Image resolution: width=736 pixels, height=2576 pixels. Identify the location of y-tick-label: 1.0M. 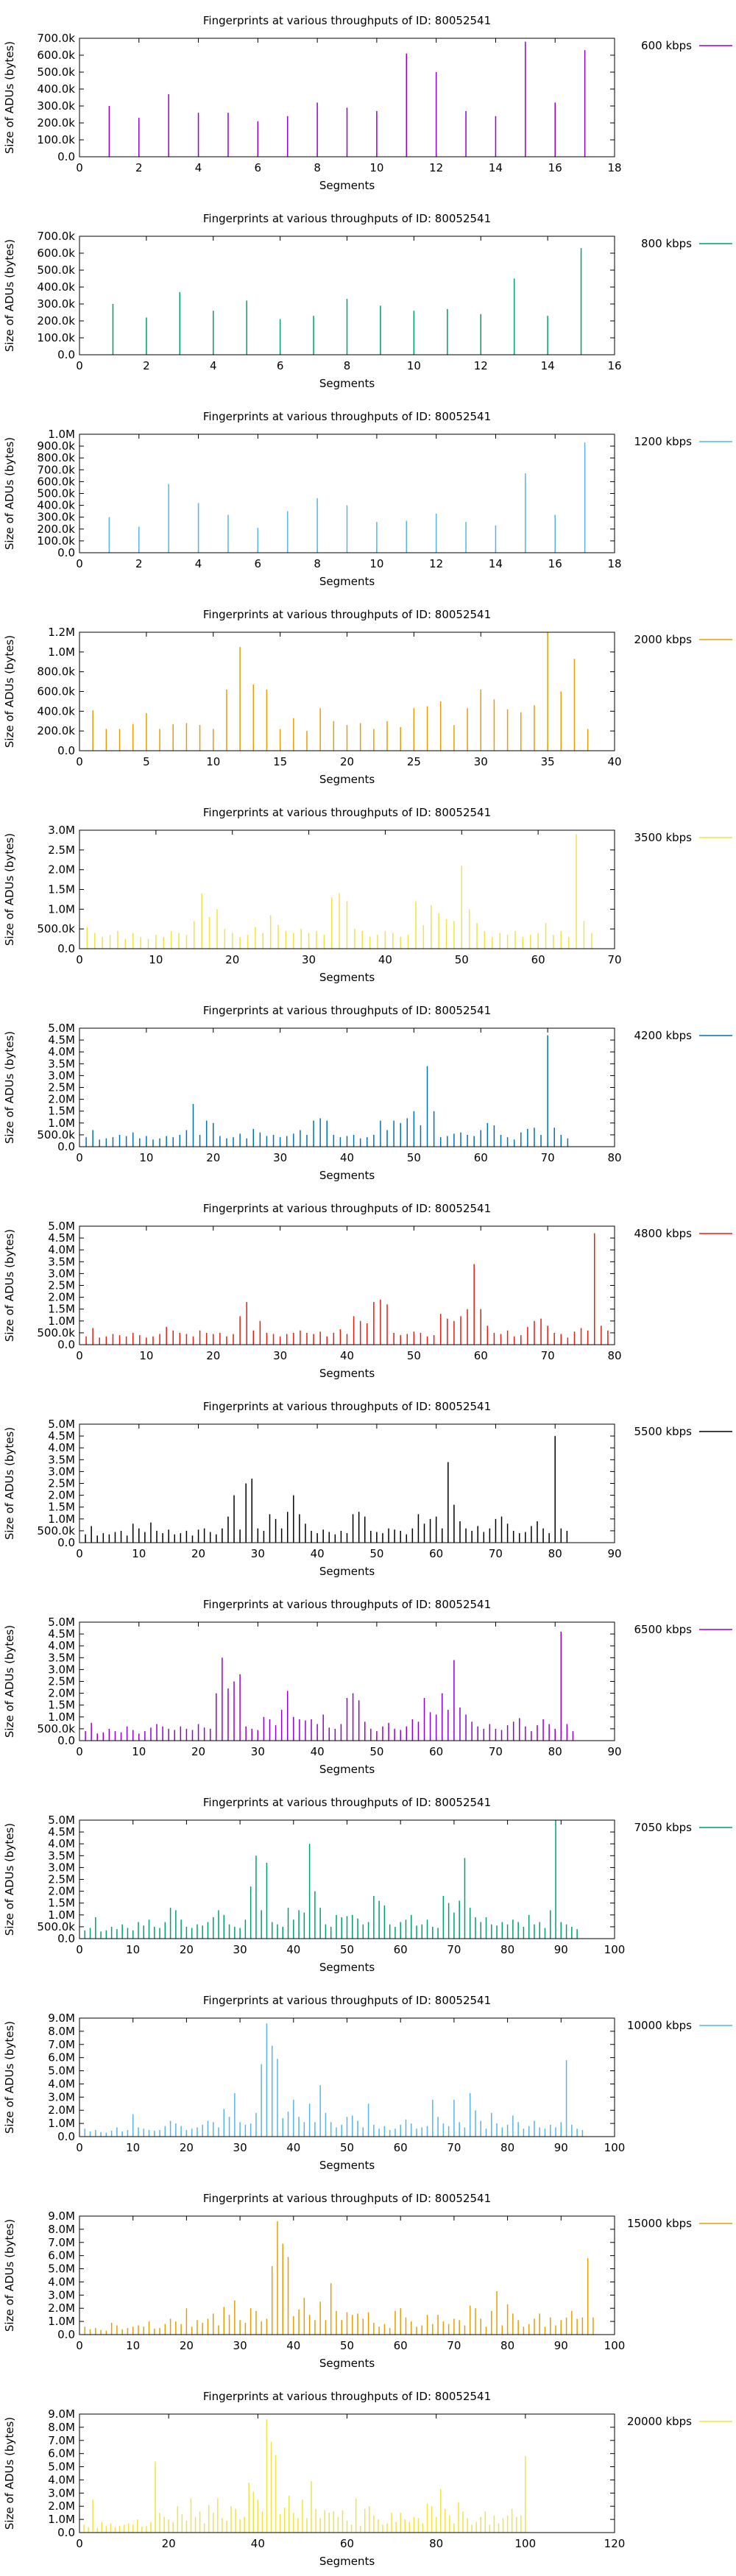
(61, 1321).